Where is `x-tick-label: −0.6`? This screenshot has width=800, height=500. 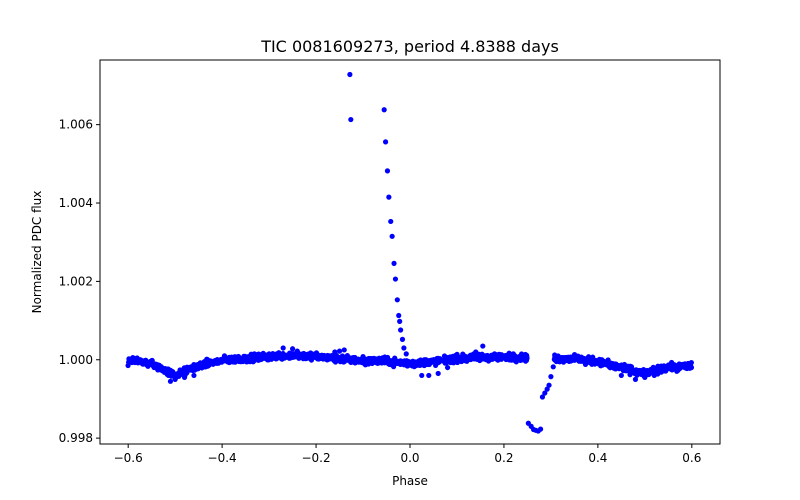 x-tick-label: −0.6 is located at coordinates (128, 458).